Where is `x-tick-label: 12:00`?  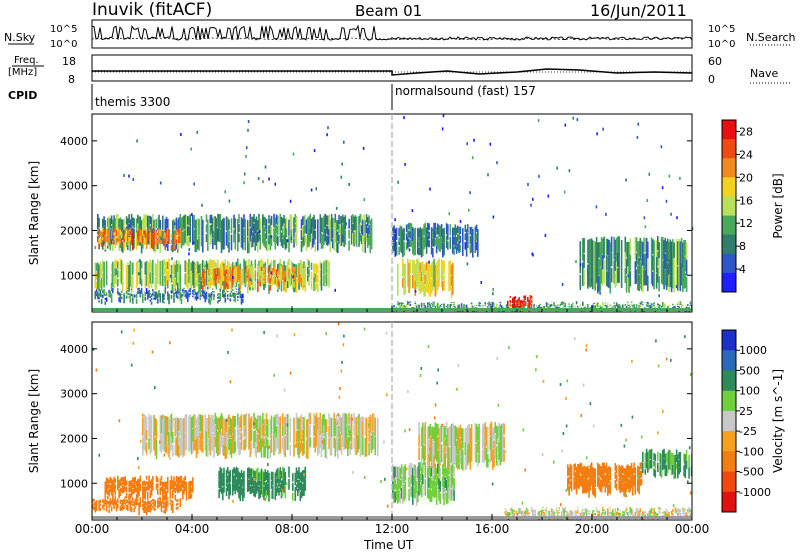 x-tick-label: 12:00 is located at coordinates (392, 529).